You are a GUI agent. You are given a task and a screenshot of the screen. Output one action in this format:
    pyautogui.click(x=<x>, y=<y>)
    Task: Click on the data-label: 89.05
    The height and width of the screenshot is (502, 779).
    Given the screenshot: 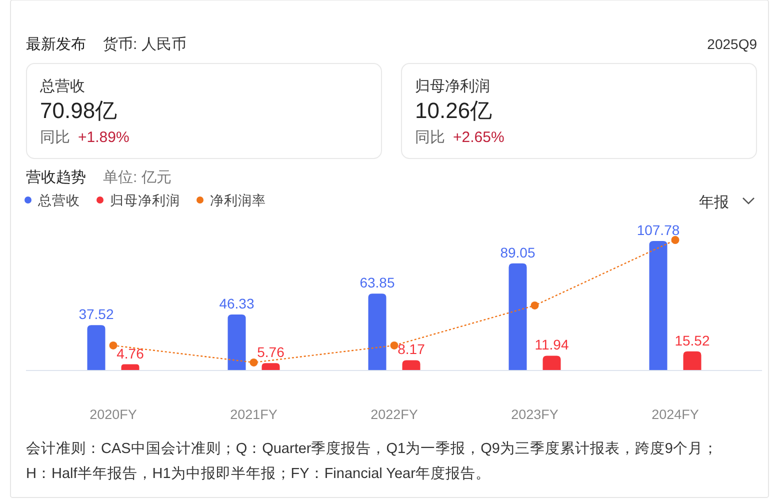 What is the action you would take?
    pyautogui.click(x=518, y=252)
    